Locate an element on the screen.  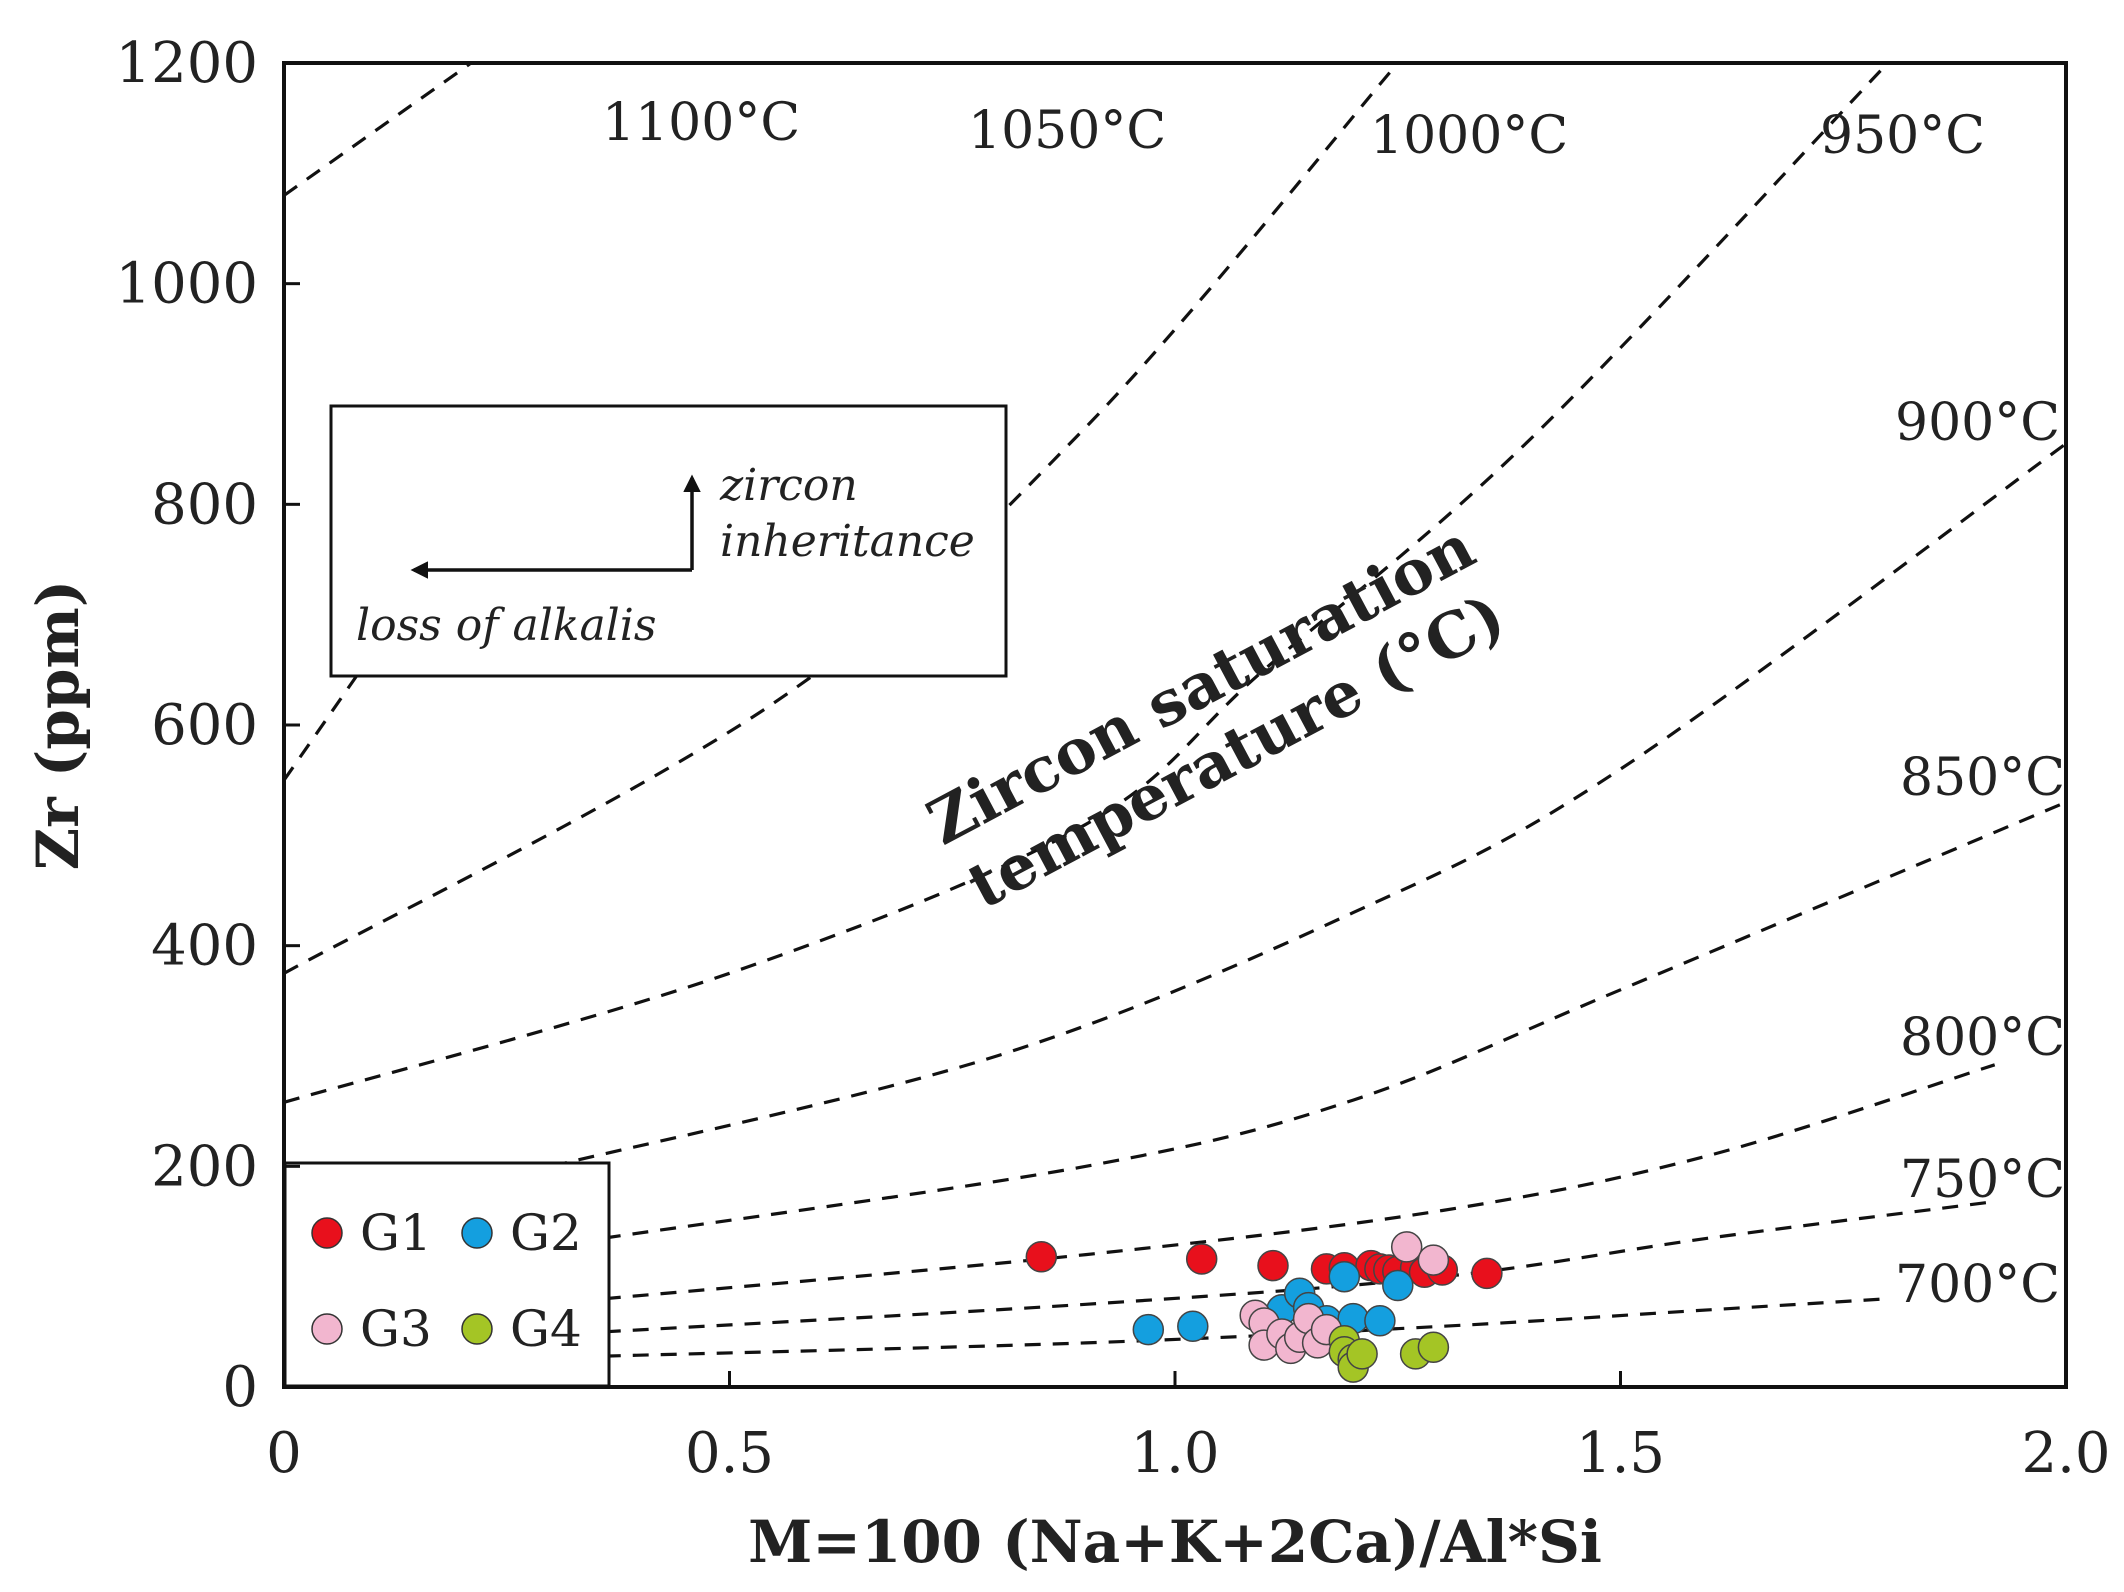
loss-of-alkalis-label: loss of alkalis is located at coordinates (506, 625).